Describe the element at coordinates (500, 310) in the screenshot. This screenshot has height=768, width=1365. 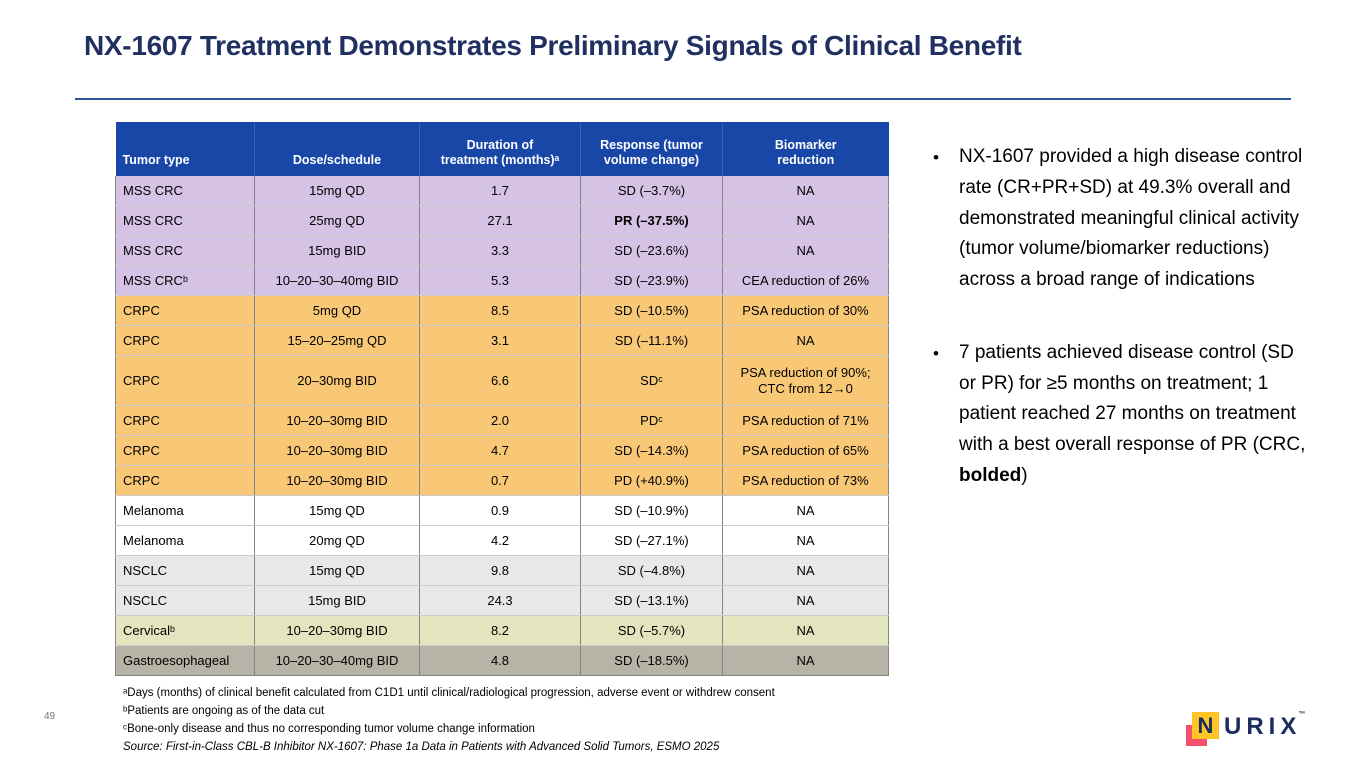
I see `duration-cell: 8.5` at that location.